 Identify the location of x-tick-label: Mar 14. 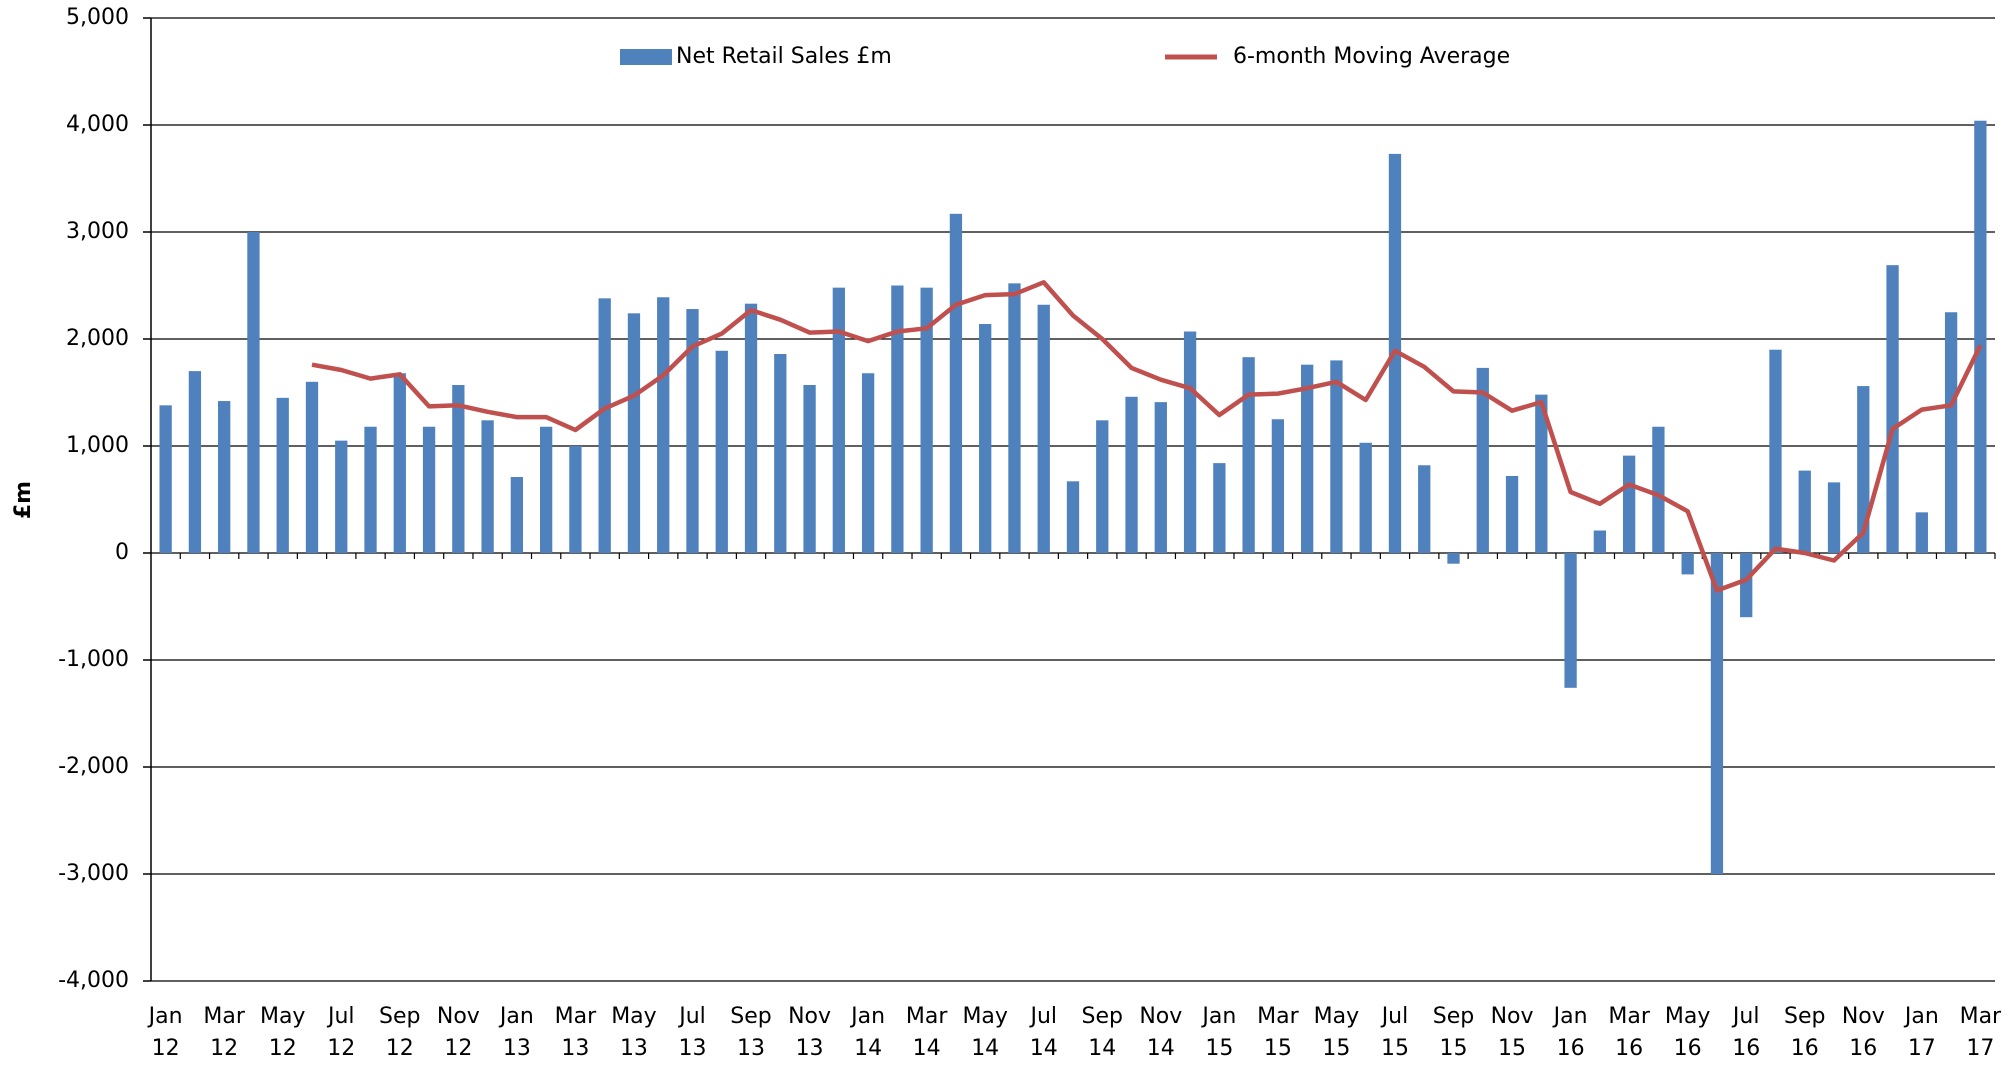
(927, 1032).